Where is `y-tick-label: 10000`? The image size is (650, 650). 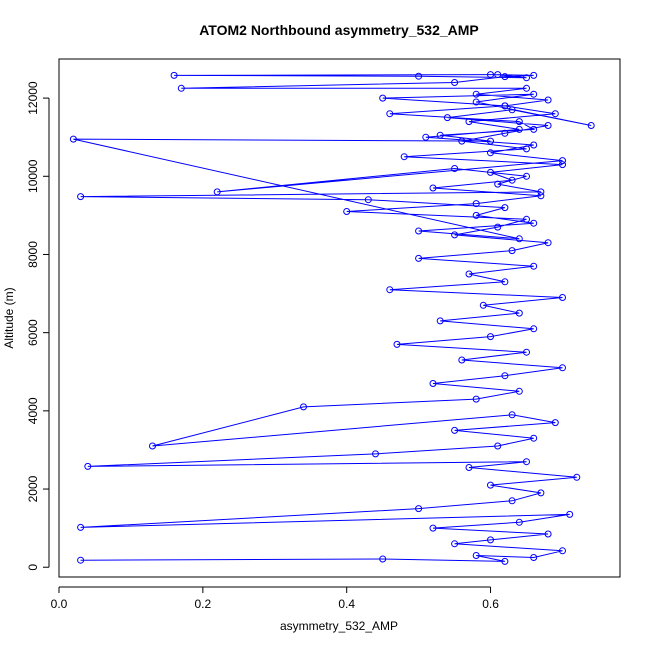
y-tick-label: 10000 is located at coordinates (33, 176).